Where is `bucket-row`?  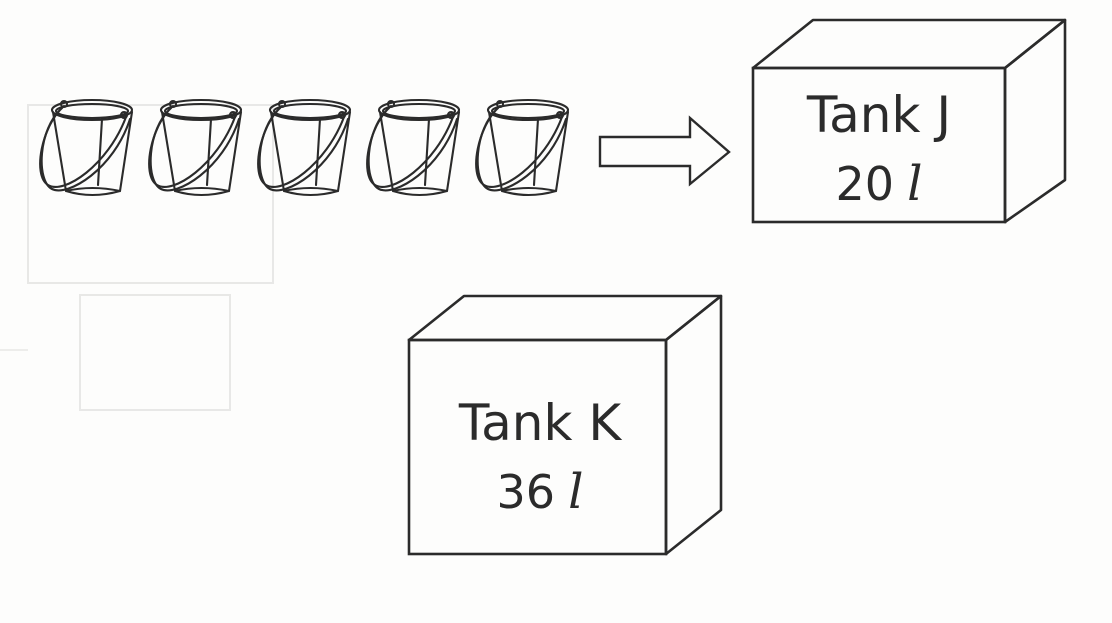
bucket-row is located at coordinates (304, 147).